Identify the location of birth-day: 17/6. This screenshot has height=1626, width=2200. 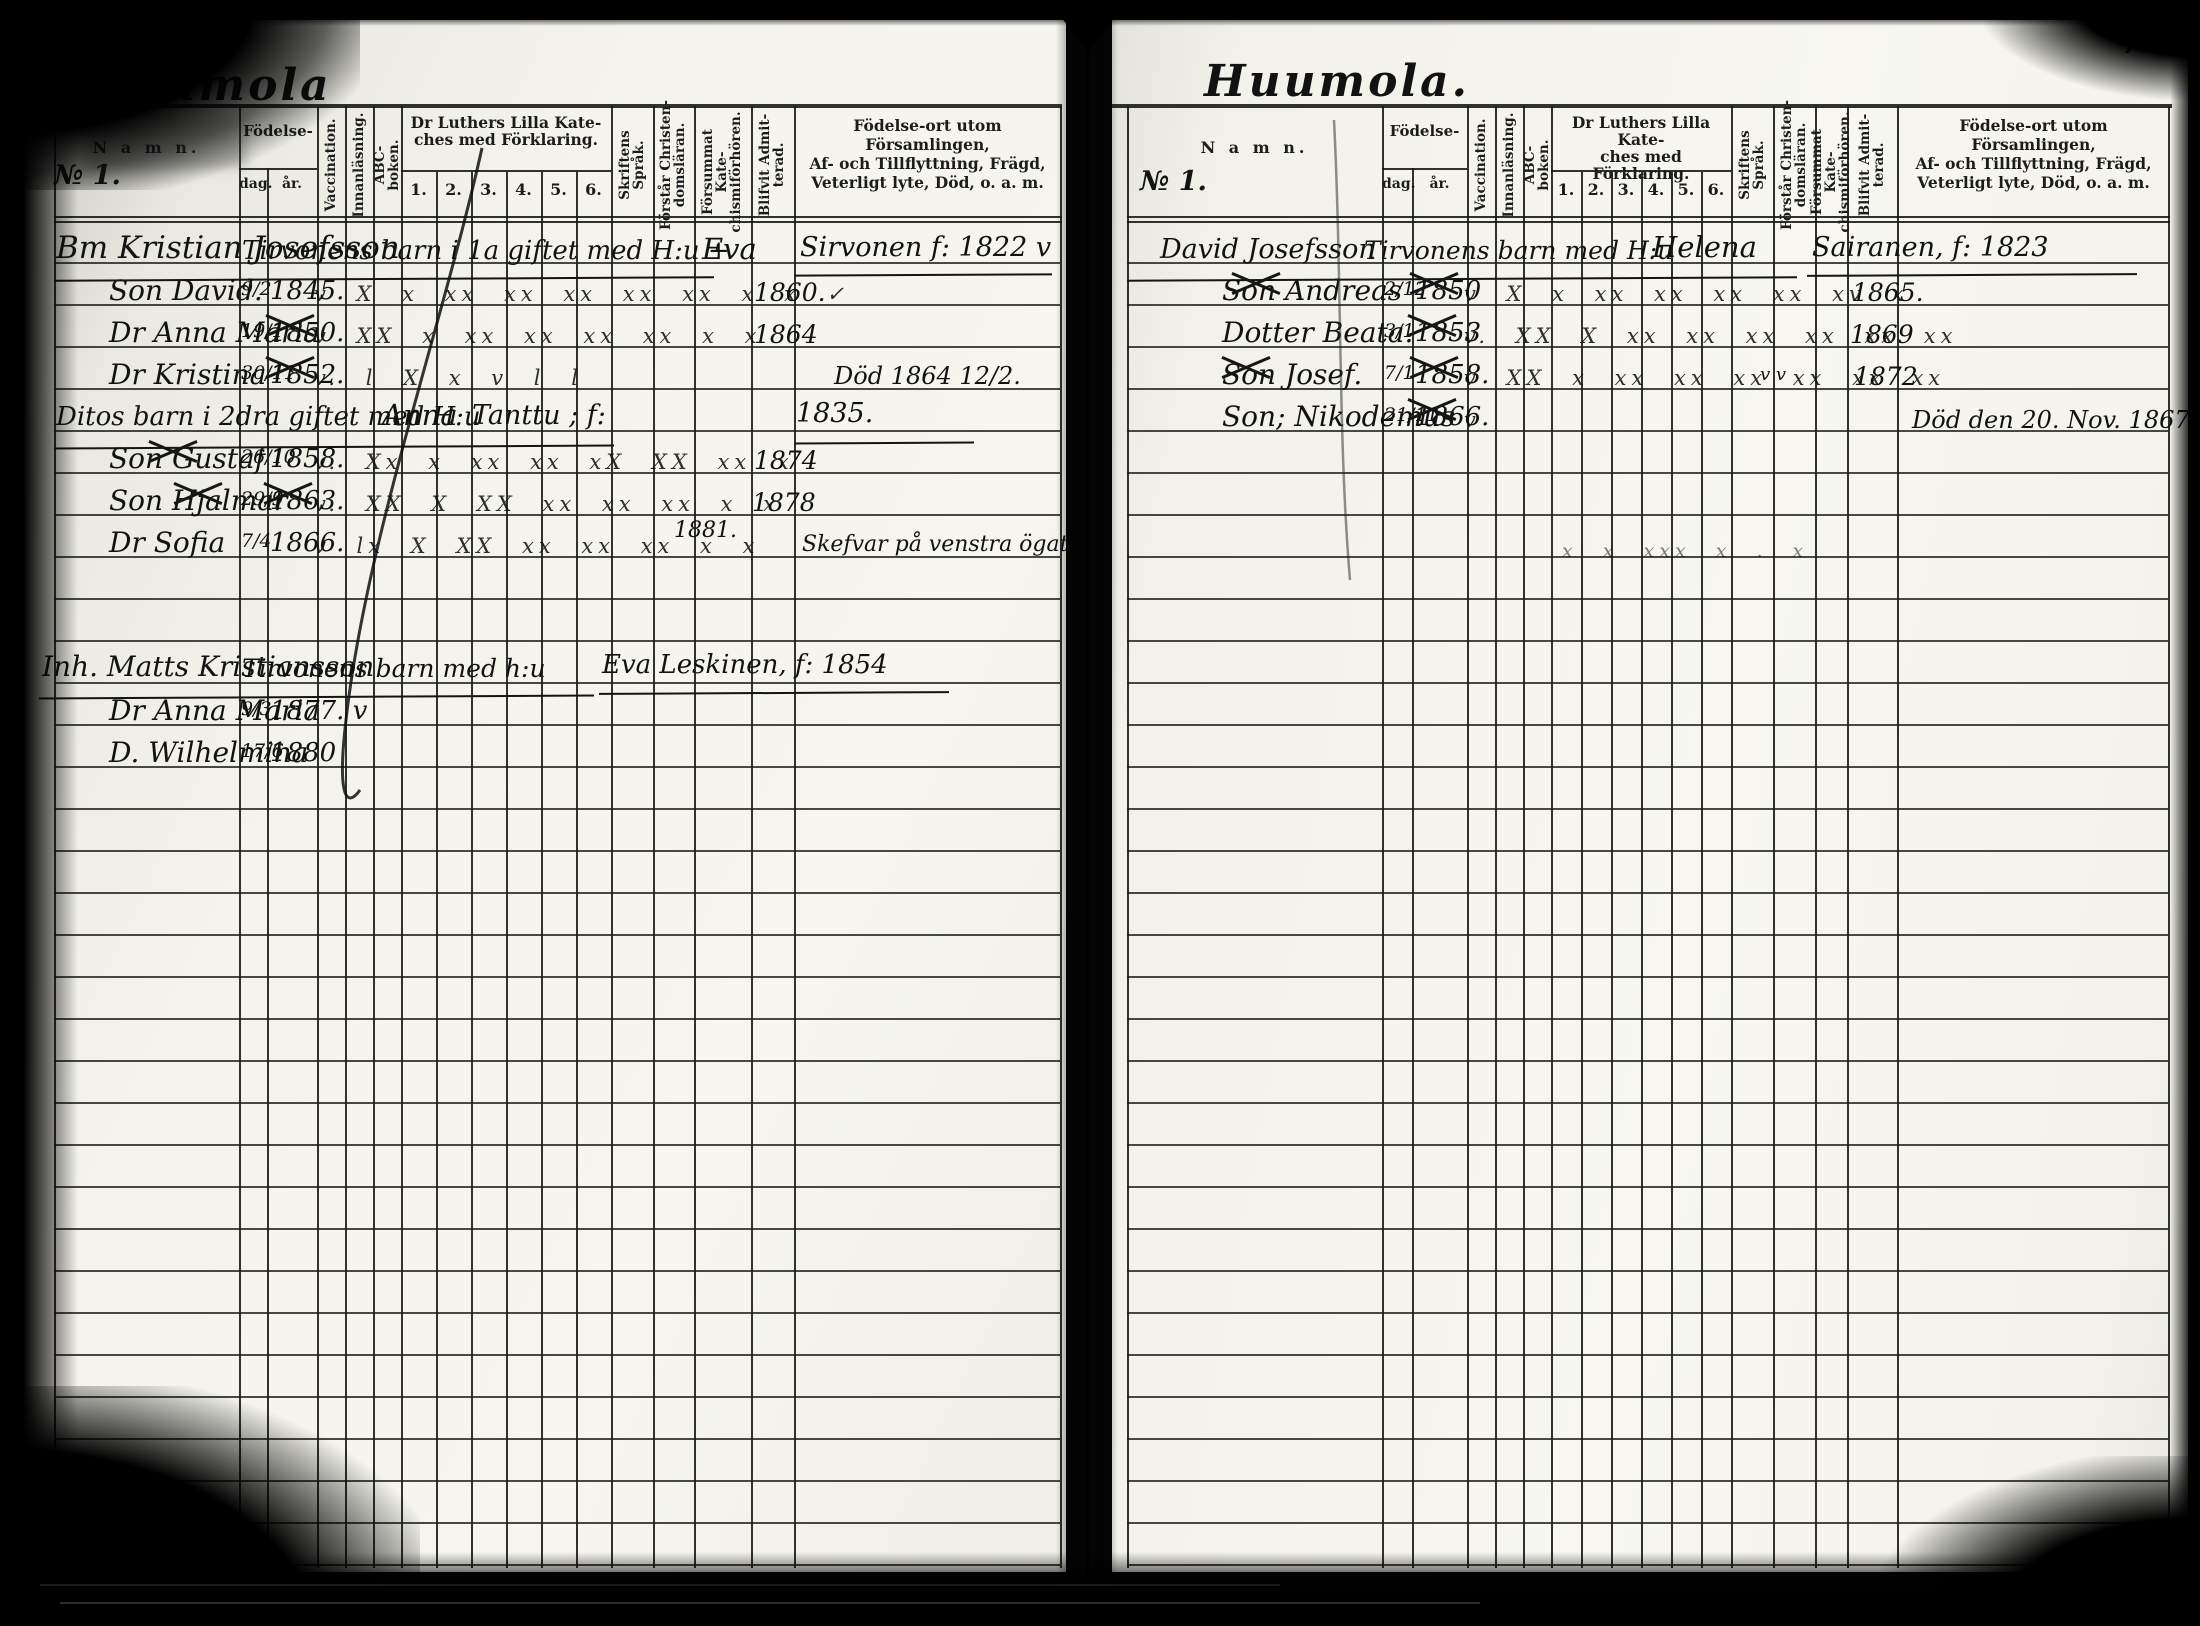
(262, 751).